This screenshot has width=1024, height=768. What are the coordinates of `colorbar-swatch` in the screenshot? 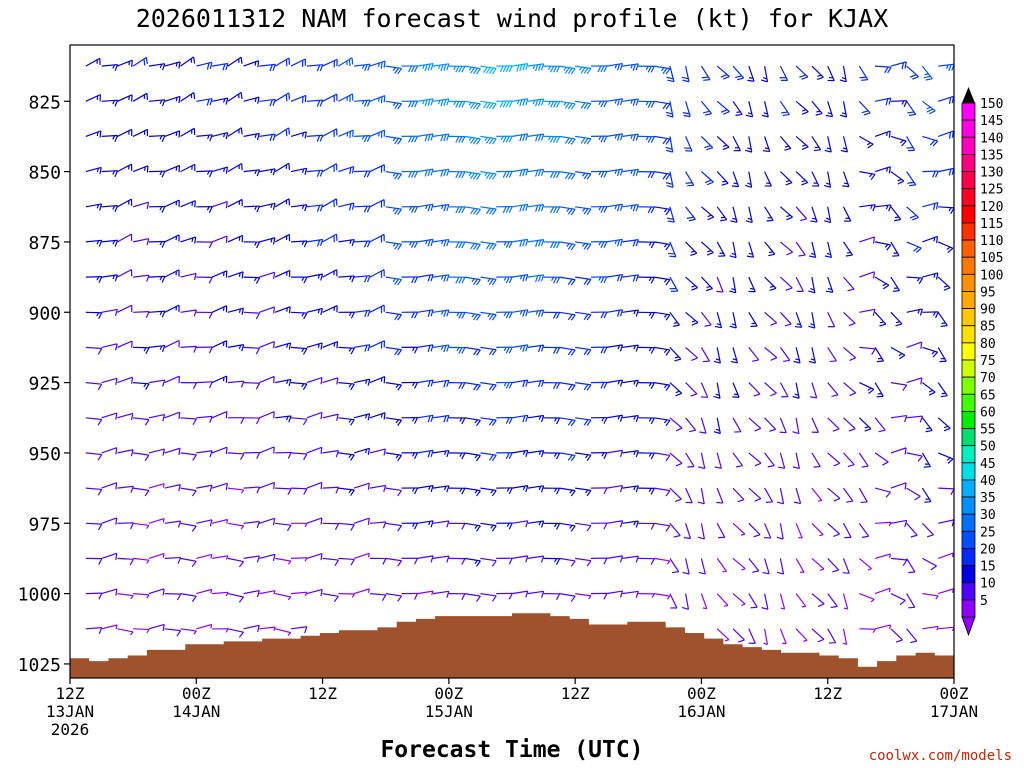 It's located at (968, 574).